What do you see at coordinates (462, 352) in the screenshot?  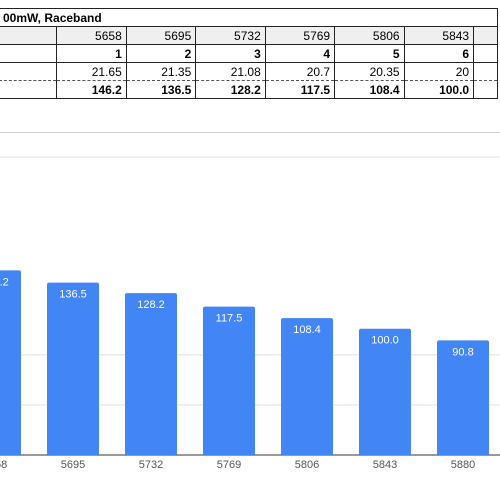 I see `bar-value-label: 90.8` at bounding box center [462, 352].